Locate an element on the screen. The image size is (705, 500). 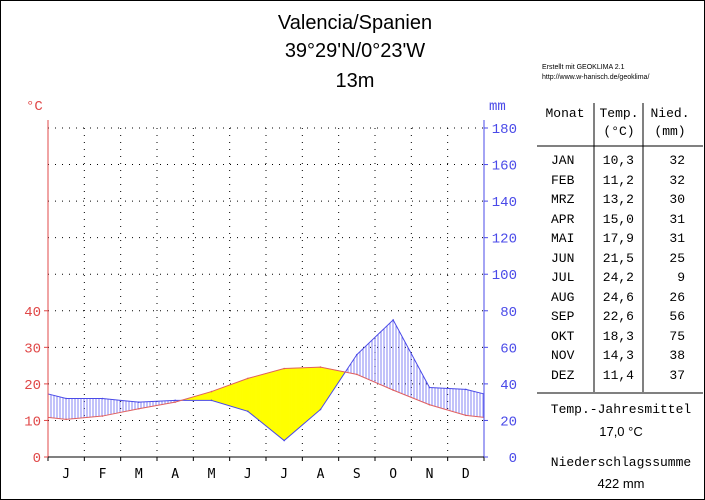
table-header-precip: Nied. is located at coordinates (670, 113).